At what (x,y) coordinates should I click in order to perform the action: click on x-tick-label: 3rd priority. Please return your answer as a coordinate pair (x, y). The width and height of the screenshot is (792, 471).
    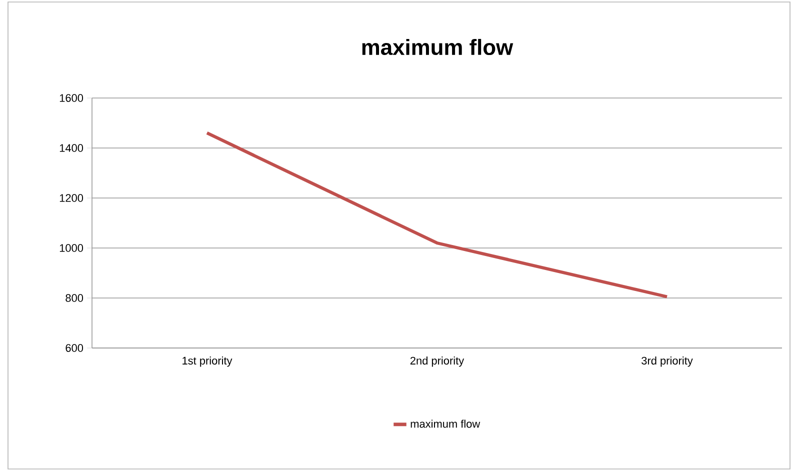
    Looking at the image, I should click on (667, 361).